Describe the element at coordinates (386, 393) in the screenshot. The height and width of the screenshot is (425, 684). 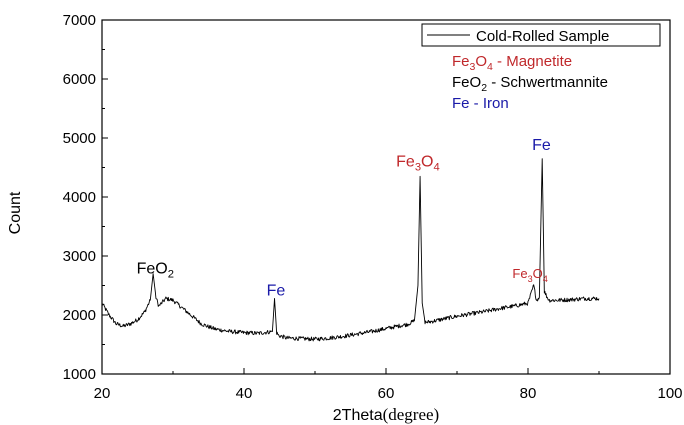
I see `x-tick-label: 60` at that location.